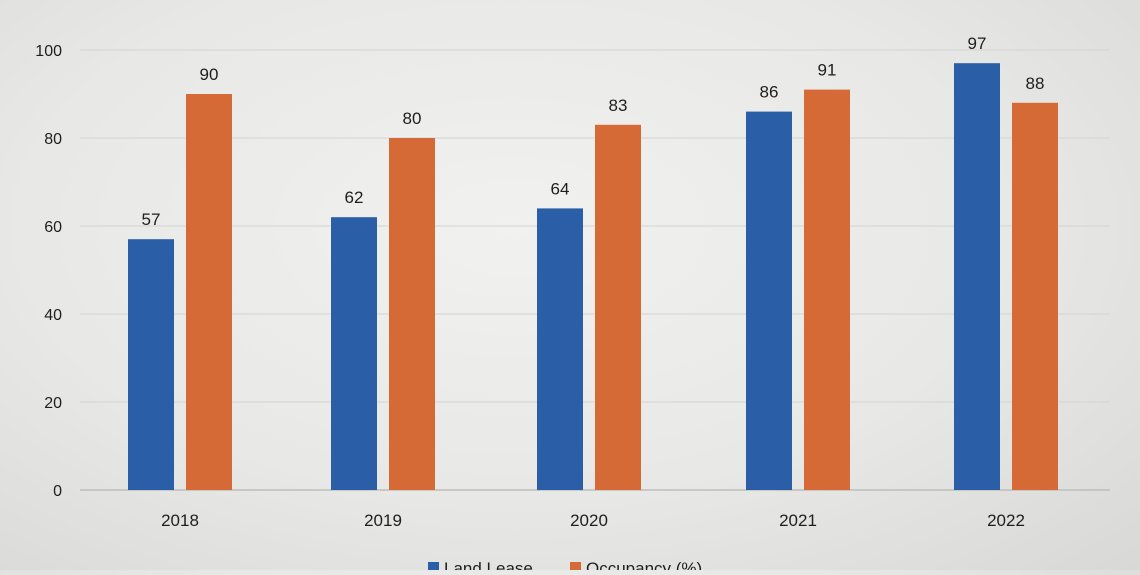 Image resolution: width=1140 pixels, height=575 pixels. What do you see at coordinates (48, 271) in the screenshot?
I see `y-axis-ticks: 0 20 40 60 80 100` at bounding box center [48, 271].